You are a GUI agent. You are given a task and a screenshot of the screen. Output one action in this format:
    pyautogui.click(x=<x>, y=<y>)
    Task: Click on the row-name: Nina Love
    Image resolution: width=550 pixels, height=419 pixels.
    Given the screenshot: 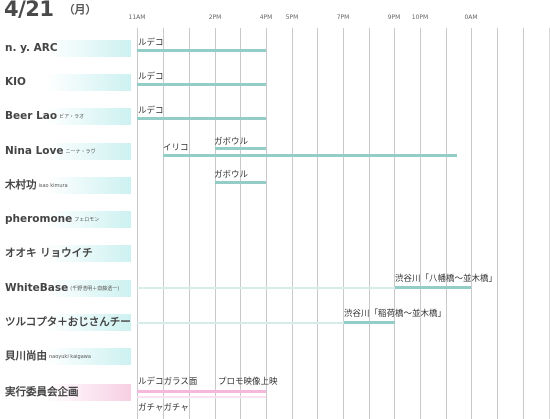 What is the action you would take?
    pyautogui.click(x=34, y=151)
    